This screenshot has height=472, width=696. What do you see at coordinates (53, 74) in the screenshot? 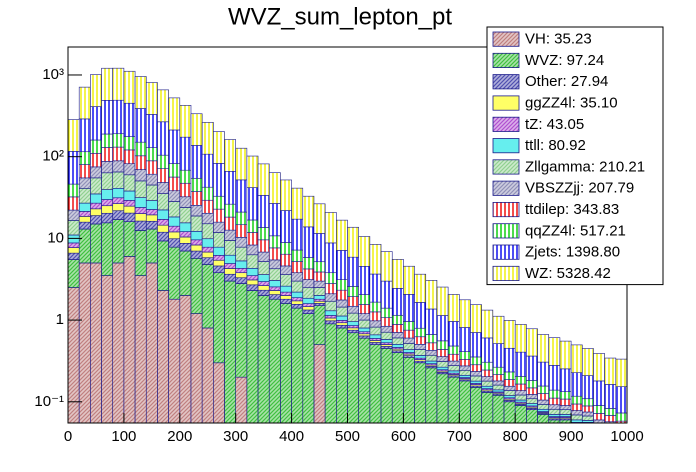
I see `y-tick-label: 10³` at bounding box center [53, 74].